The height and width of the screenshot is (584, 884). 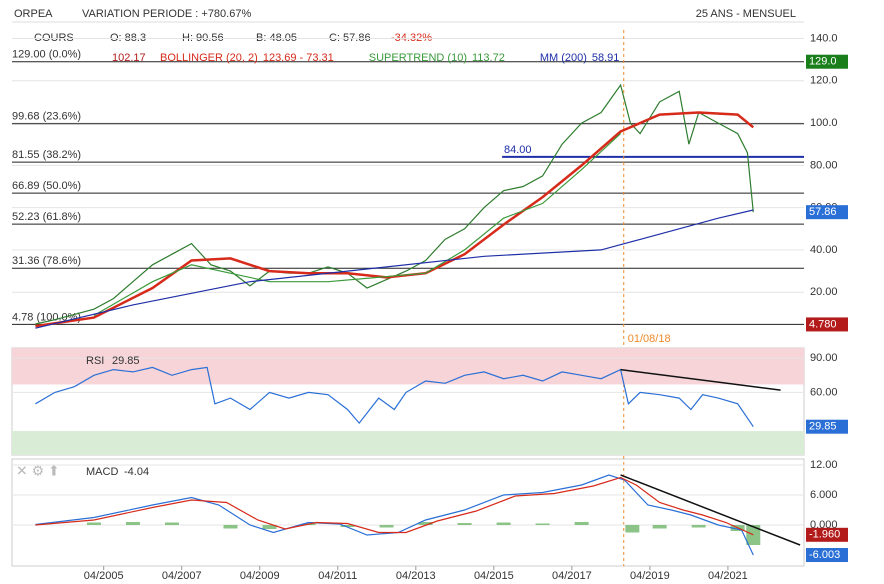 I want to click on y-tick-label: 40.00, so click(x=824, y=250).